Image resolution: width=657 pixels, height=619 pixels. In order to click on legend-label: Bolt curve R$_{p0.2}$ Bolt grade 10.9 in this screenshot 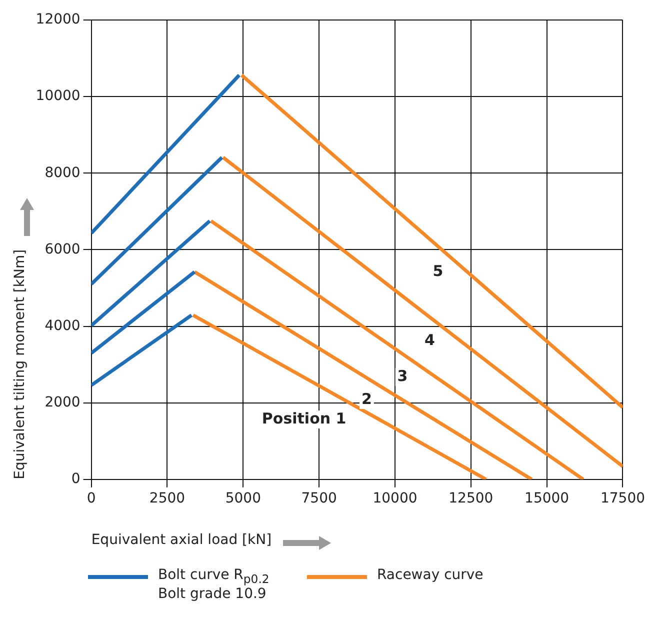, I will do `click(214, 584)`.